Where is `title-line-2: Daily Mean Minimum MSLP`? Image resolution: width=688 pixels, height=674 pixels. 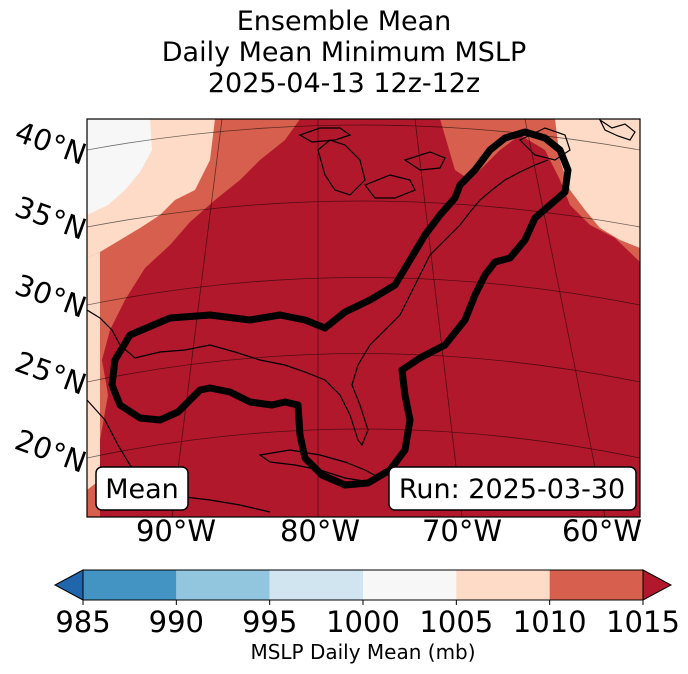 title-line-2: Daily Mean Minimum MSLP is located at coordinates (344, 52).